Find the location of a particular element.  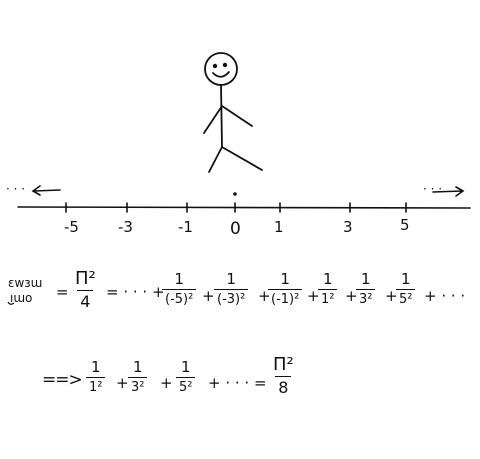

stick-figure-left-leg is located at coordinates (215, 159).